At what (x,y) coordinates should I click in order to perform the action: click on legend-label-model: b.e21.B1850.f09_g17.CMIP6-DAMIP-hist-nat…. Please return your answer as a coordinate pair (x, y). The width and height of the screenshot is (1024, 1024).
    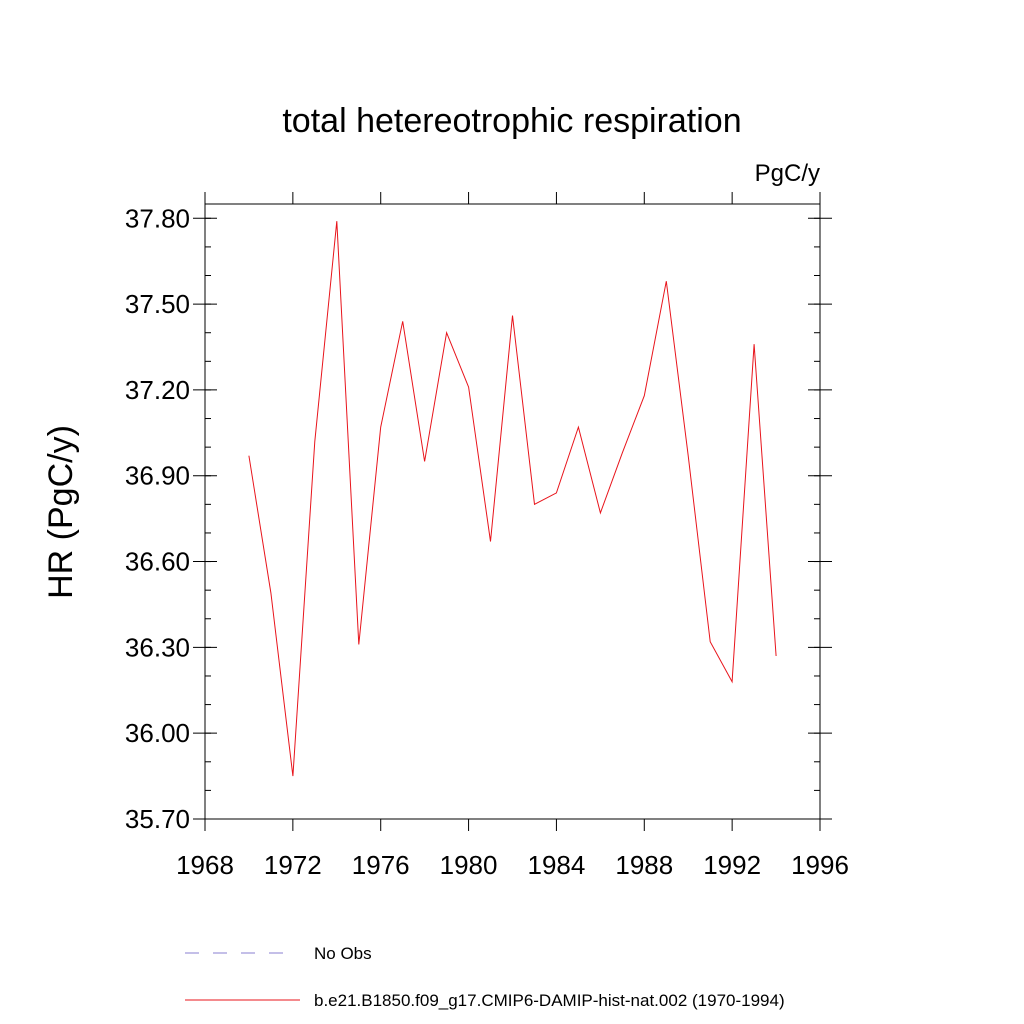
    Looking at the image, I should click on (549, 1000).